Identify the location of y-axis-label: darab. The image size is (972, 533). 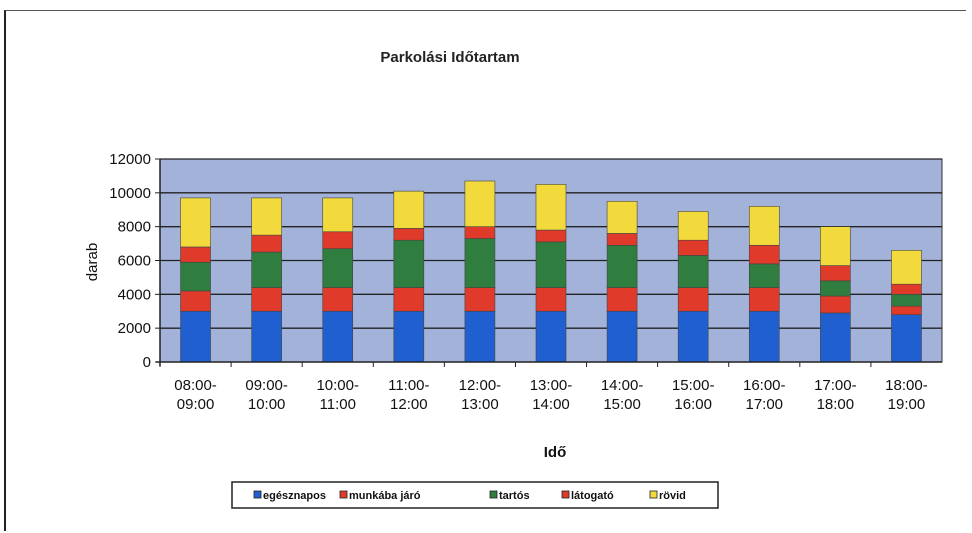
(92, 262).